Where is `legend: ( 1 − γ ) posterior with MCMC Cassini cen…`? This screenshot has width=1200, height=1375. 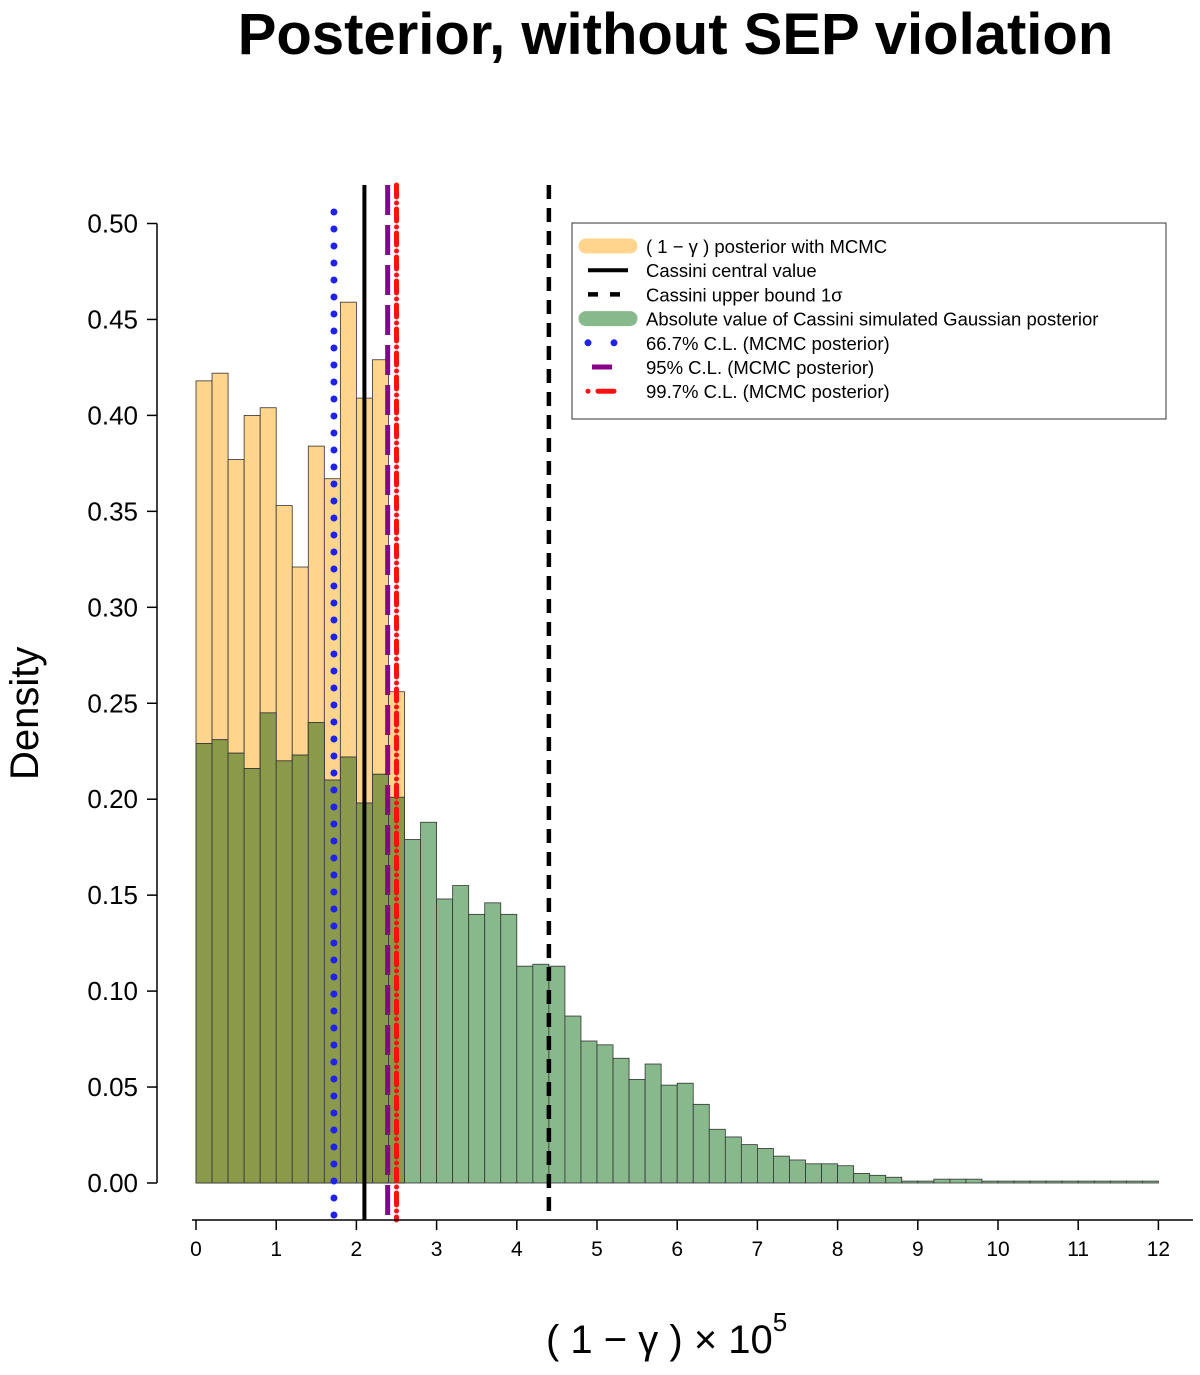
legend: ( 1 − γ ) posterior with MCMC Cassini cen… is located at coordinates (869, 321).